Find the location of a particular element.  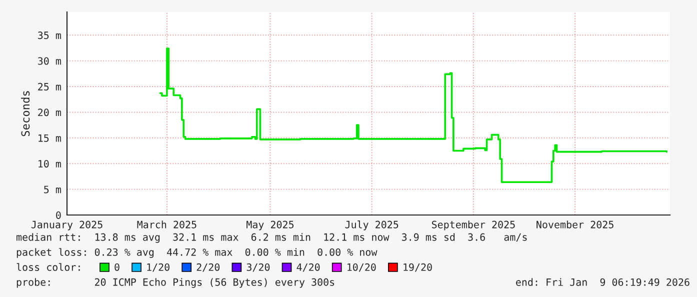

legend-label: 10/20 is located at coordinates (362, 267).